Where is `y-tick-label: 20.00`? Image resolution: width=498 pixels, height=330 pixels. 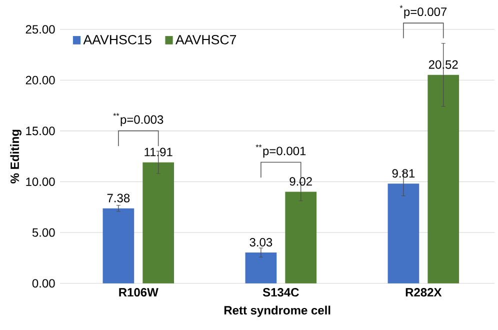 y-tick-label: 20.00 is located at coordinates (40, 80).